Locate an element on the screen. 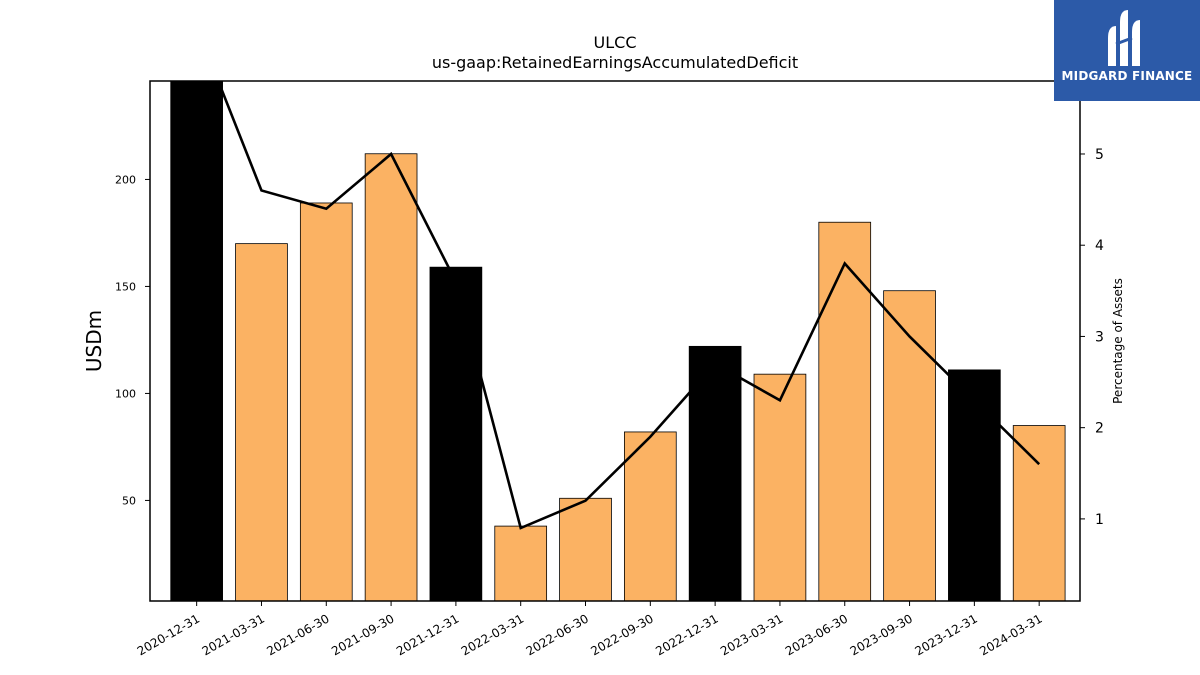 The image size is (1200, 675). x-tick-label: 2022-12-31 is located at coordinates (686, 634).